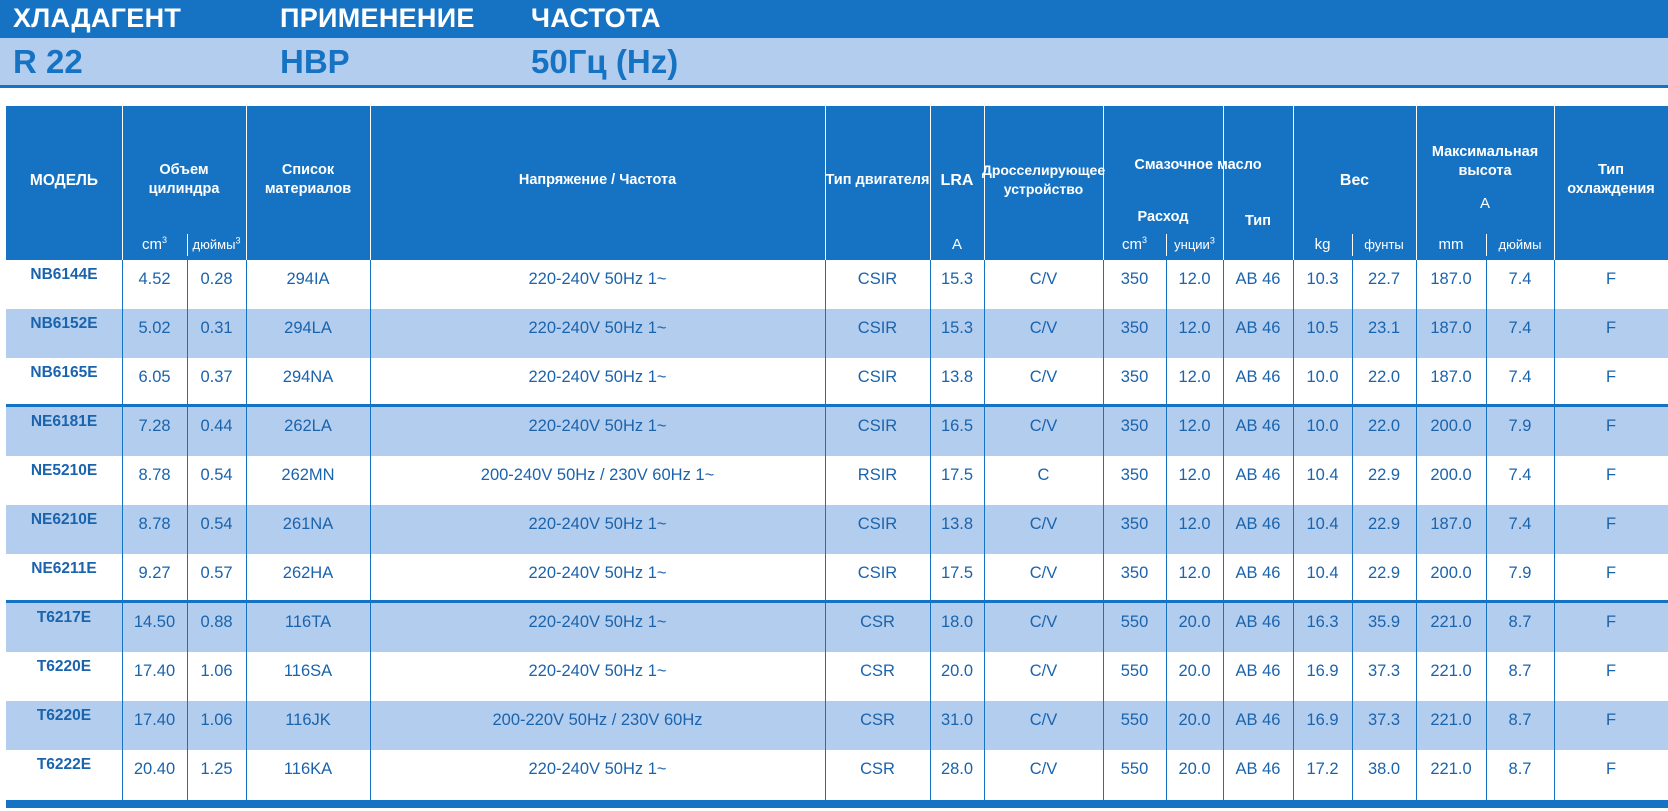 This screenshot has width=1668, height=811. What do you see at coordinates (216, 328) in the screenshot?
I see `cell-in3: 0.31` at bounding box center [216, 328].